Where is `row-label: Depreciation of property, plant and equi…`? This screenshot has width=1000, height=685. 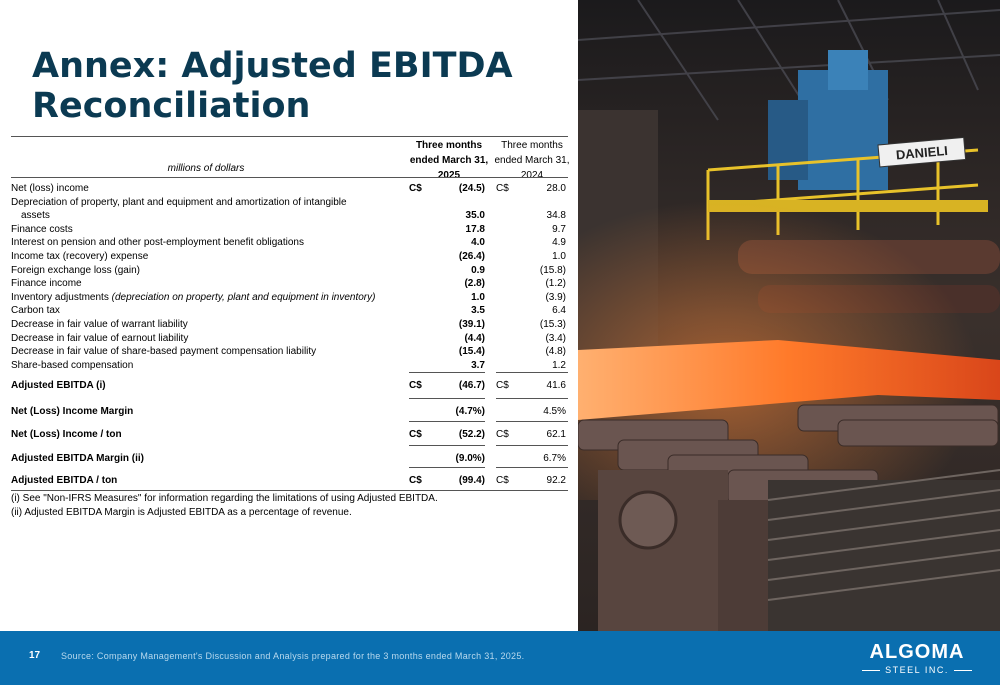 row-label: Depreciation of property, plant and equi… is located at coordinates (179, 202).